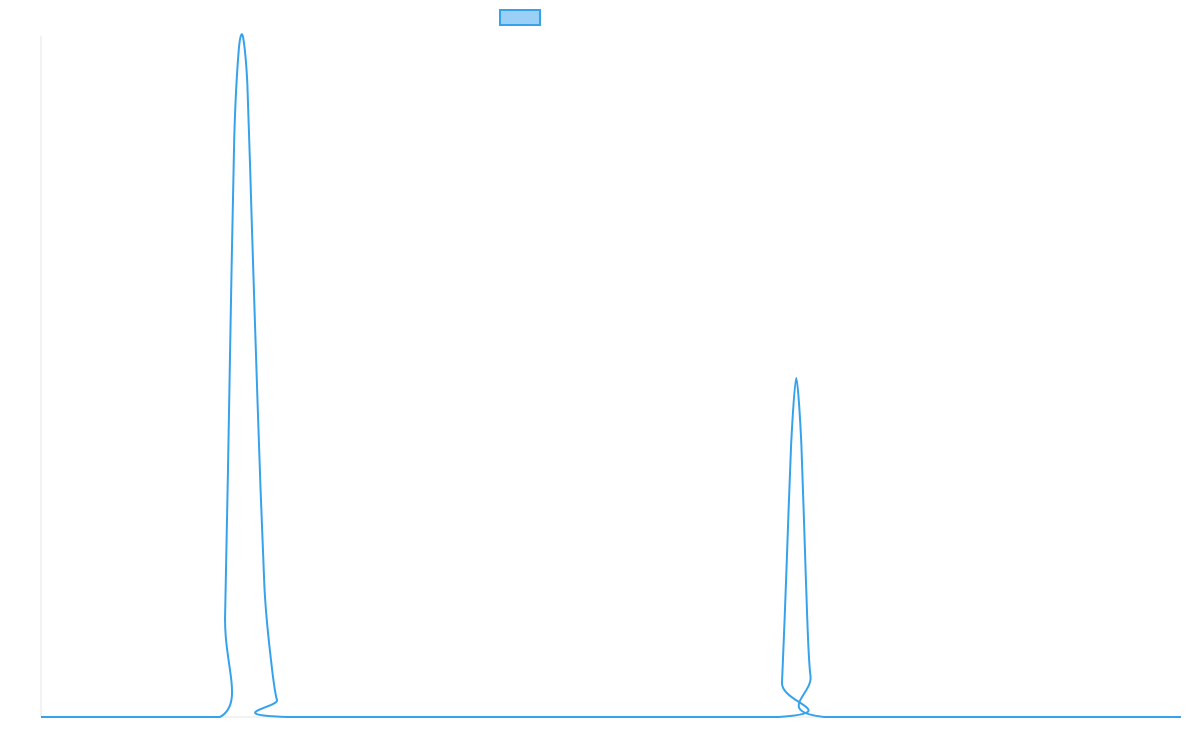 This screenshot has height=750, width=1200. I want to click on legend, so click(520, 17).